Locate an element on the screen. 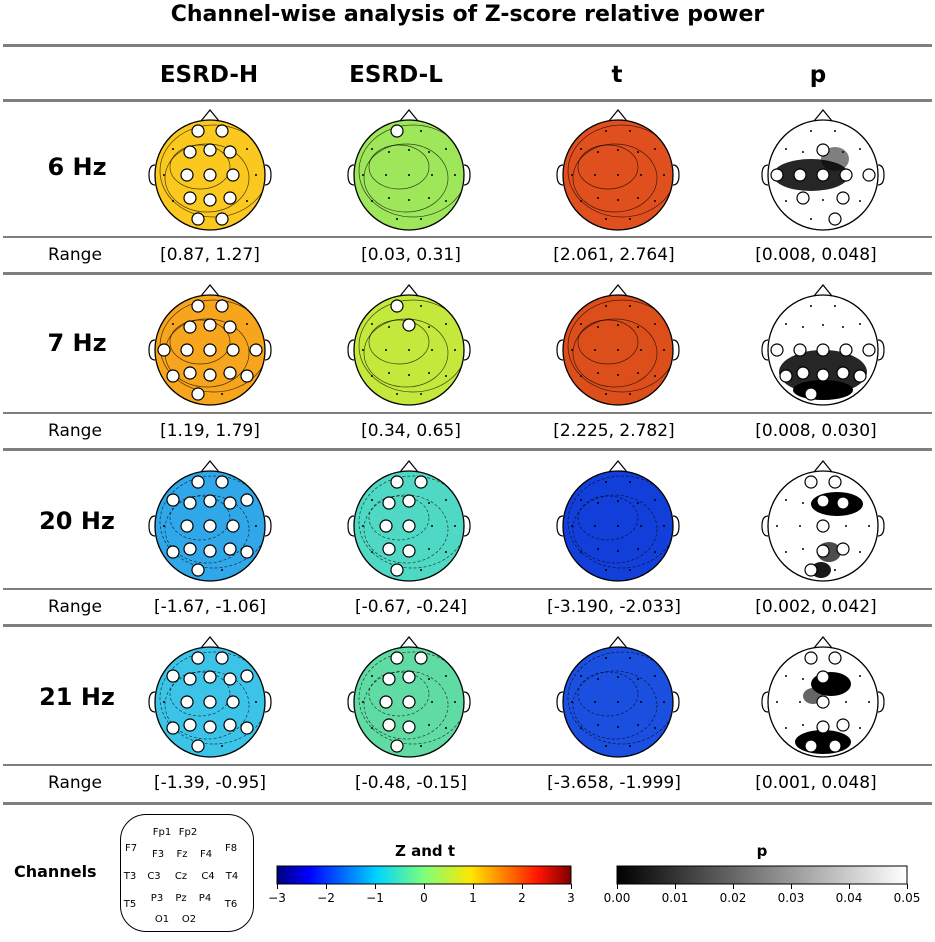 Image resolution: width=935 pixels, height=942 pixels. range-label-7hz: Range is located at coordinates (75, 431).